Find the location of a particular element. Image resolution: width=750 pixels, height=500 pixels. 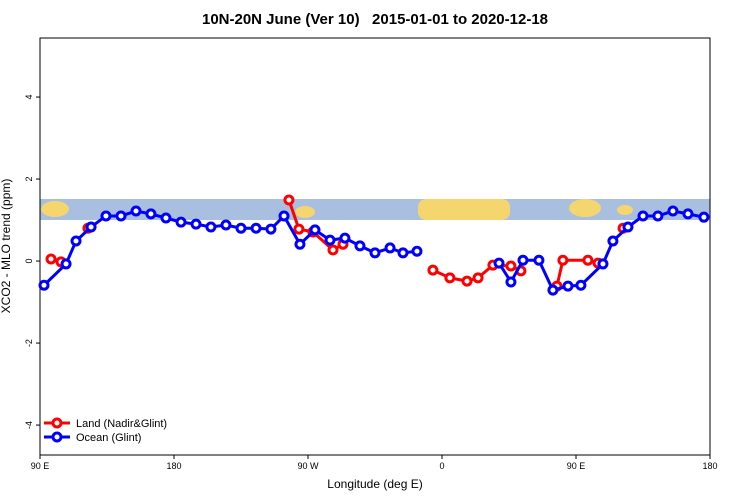

ocean-strip is located at coordinates (375, 209).